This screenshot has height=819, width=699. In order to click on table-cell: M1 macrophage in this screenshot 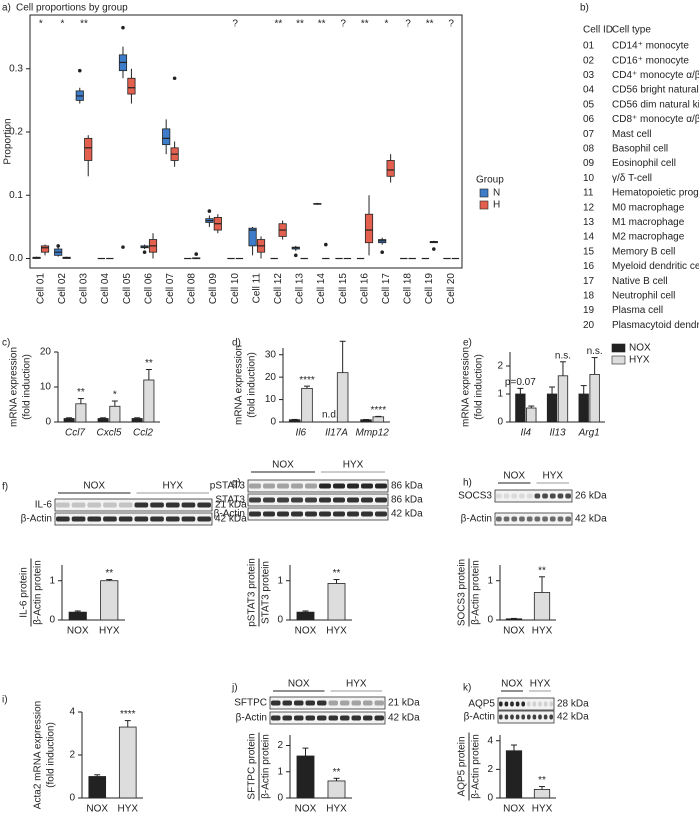, I will do `click(648, 222)`.